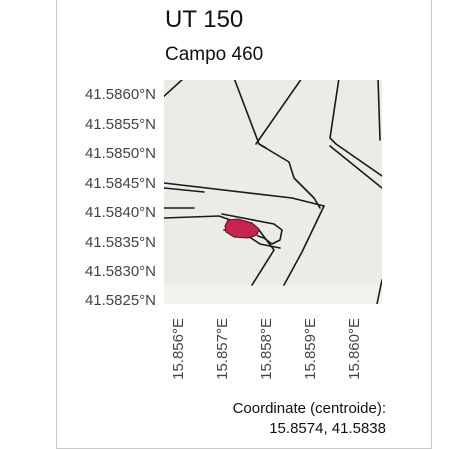 The height and width of the screenshot is (450, 450). Describe the element at coordinates (354, 349) in the screenshot. I see `longitude-label: 15.860°E` at that location.